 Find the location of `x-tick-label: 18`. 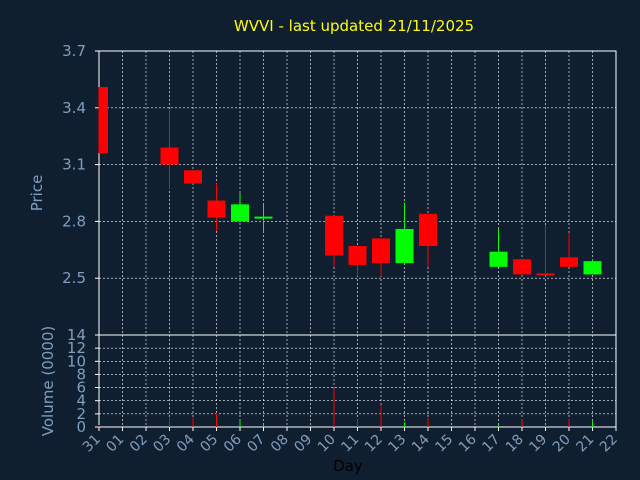

x-tick-label: 18 is located at coordinates (515, 444).